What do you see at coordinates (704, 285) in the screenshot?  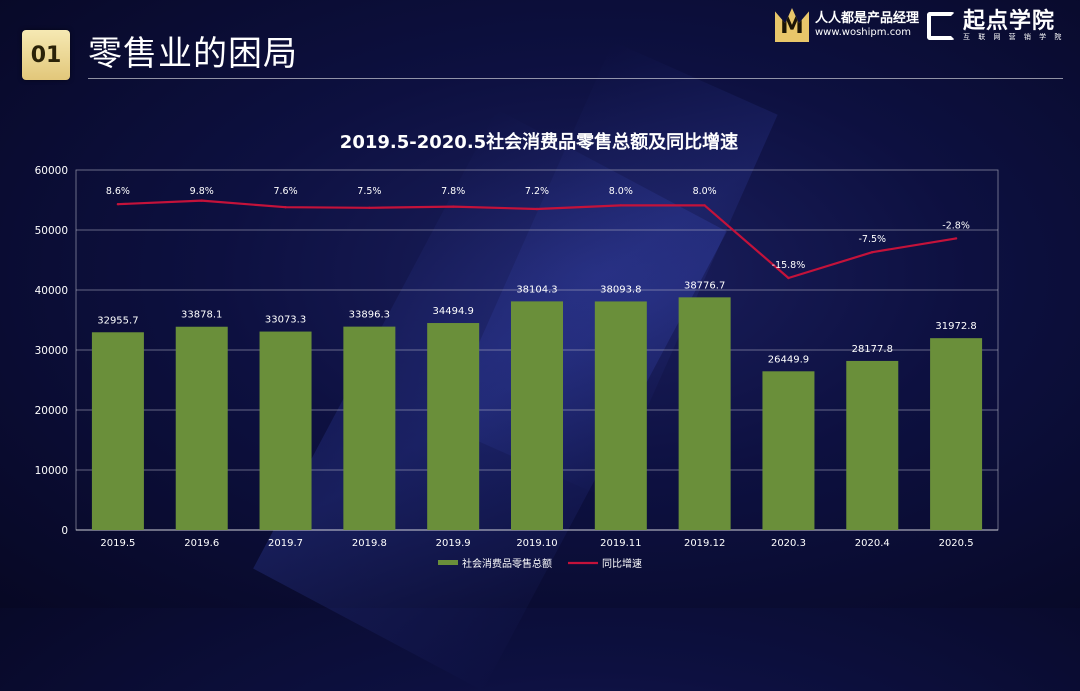 I see `bar-value-label: 38776.7` at bounding box center [704, 285].